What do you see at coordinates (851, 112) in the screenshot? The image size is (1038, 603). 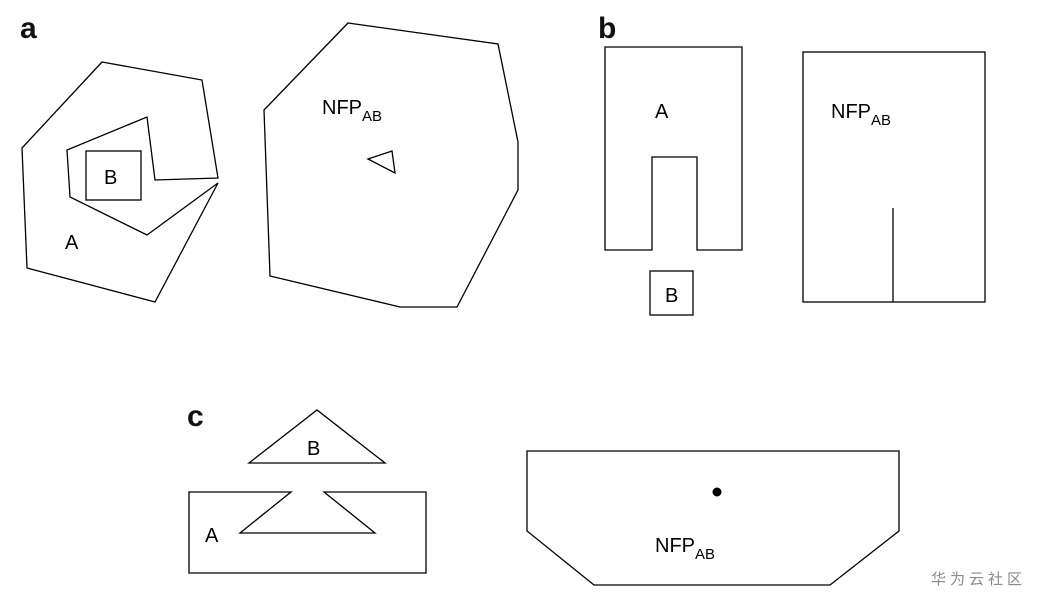 I see `panel-b-nfp-main: NFP` at bounding box center [851, 112].